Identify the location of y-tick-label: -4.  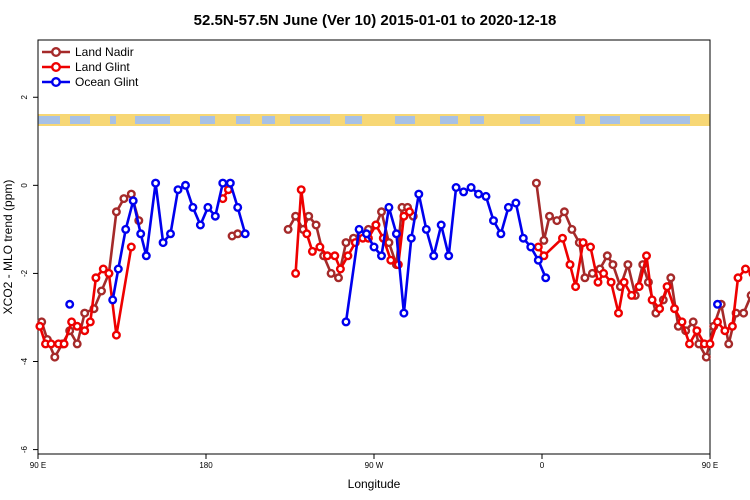
(24, 361).